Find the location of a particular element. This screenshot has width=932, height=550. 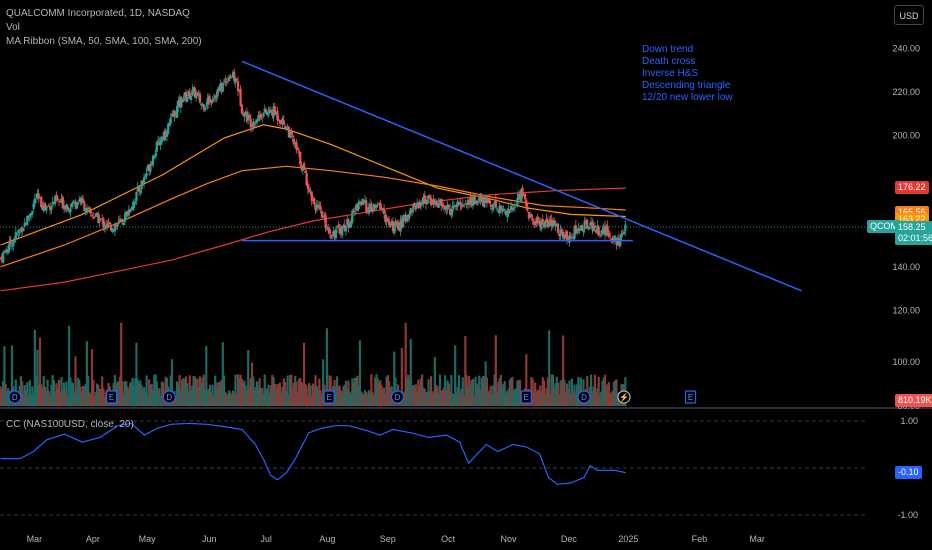

event-markers: D E D E D E D ⚡ E is located at coordinates (352, 397).